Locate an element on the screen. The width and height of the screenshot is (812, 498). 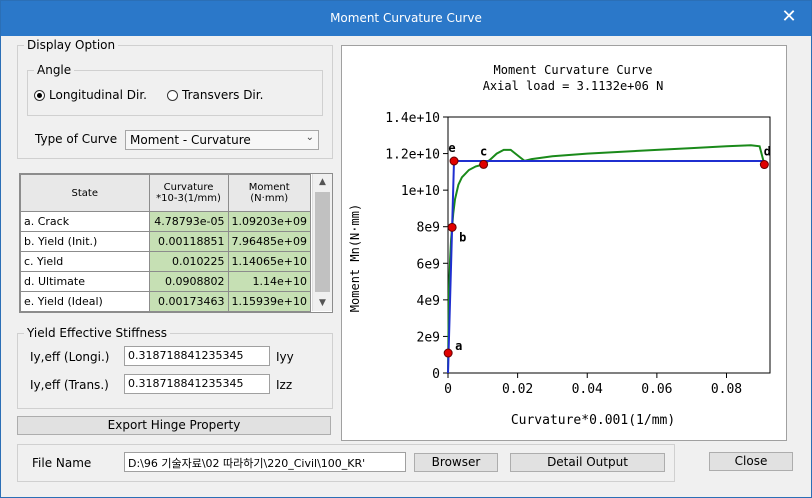
table-scrollbar: ▲ ▼ is located at coordinates (322, 242).